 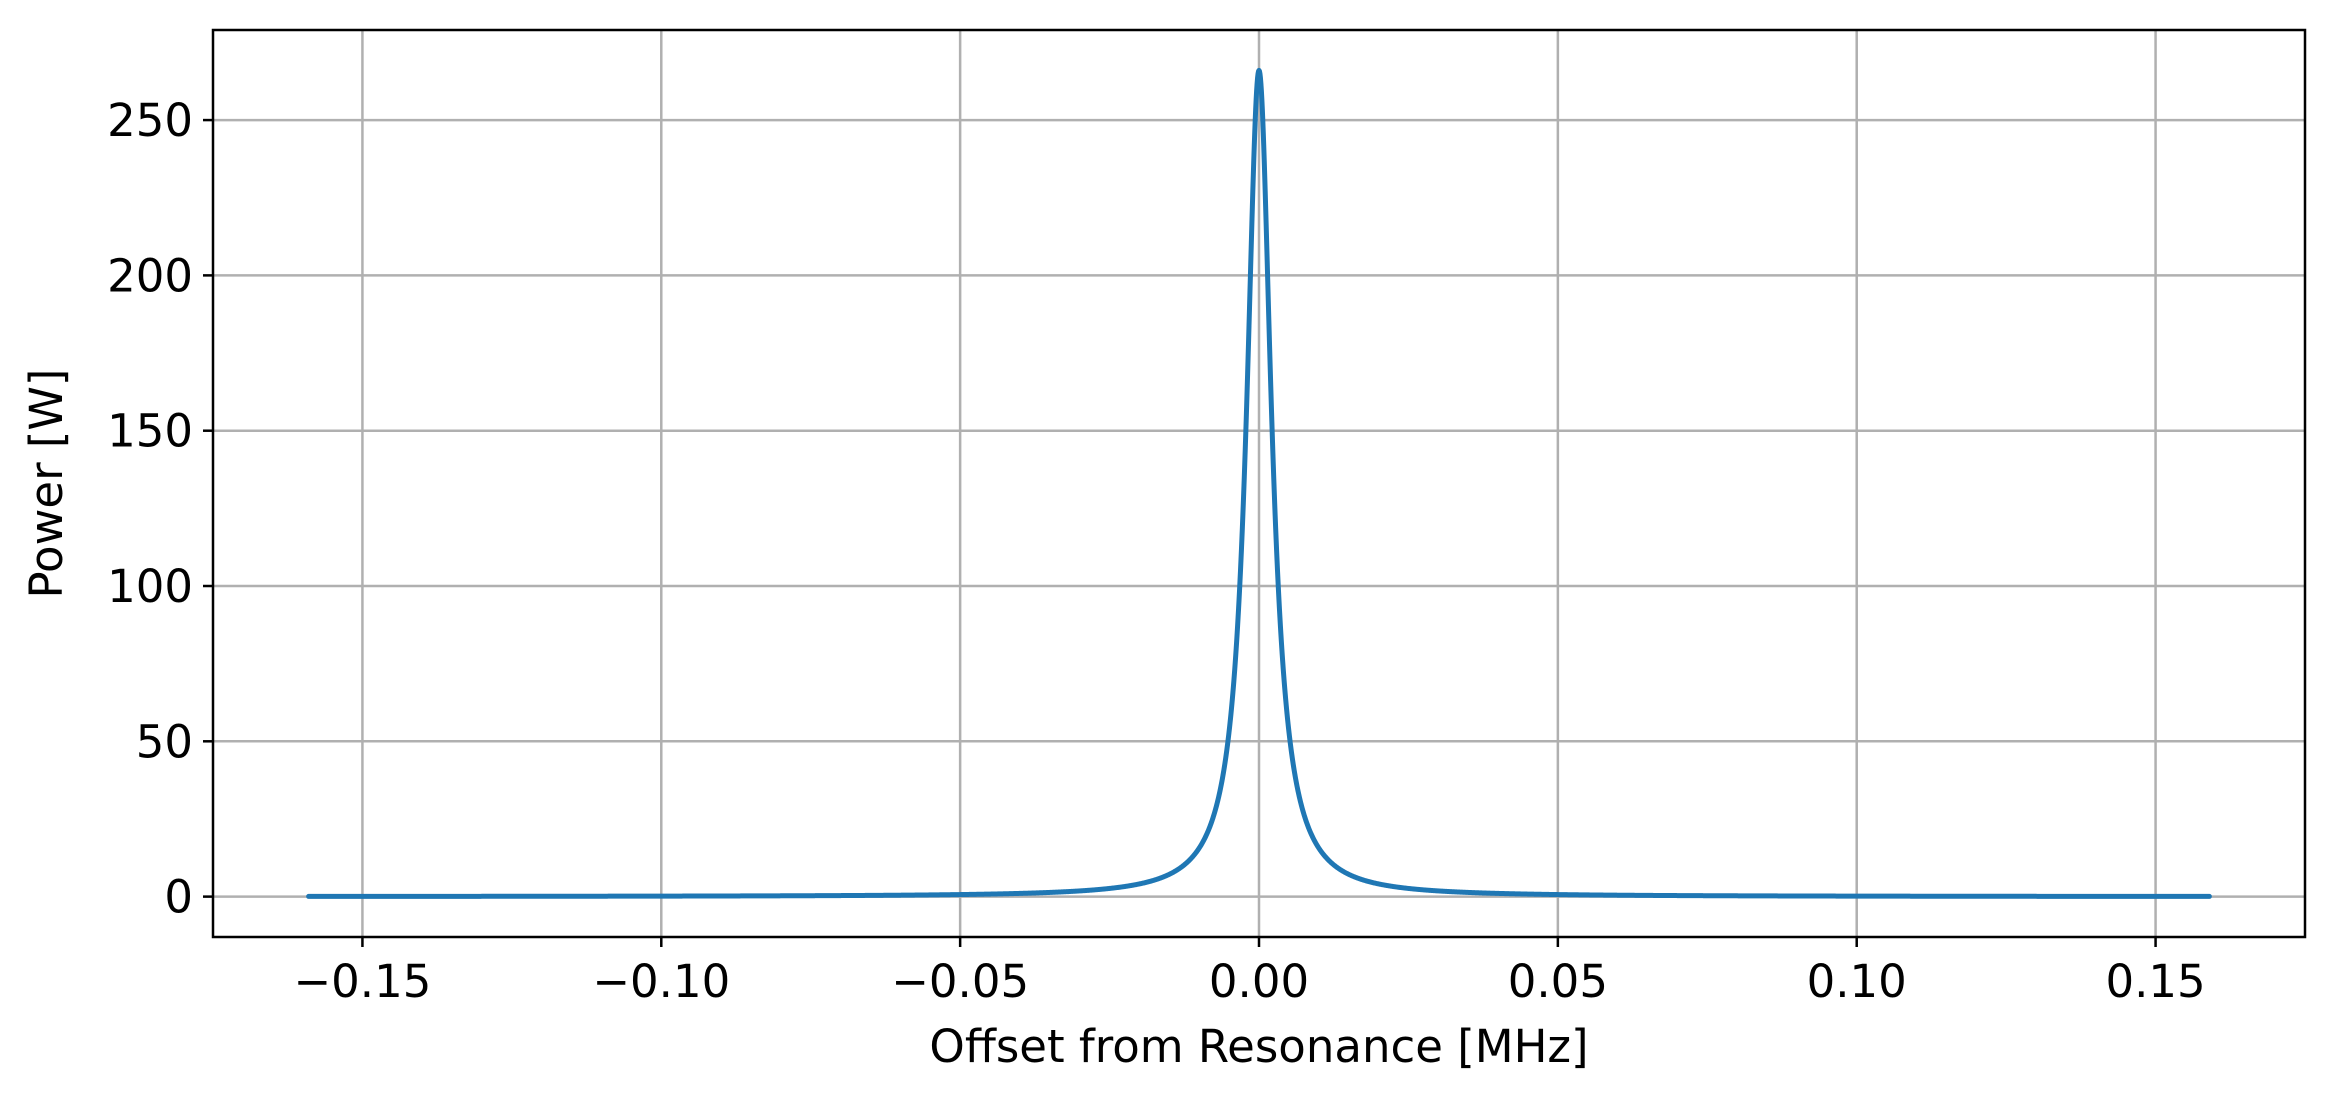 I want to click on x-tick-label: −0.05, so click(x=960, y=981).